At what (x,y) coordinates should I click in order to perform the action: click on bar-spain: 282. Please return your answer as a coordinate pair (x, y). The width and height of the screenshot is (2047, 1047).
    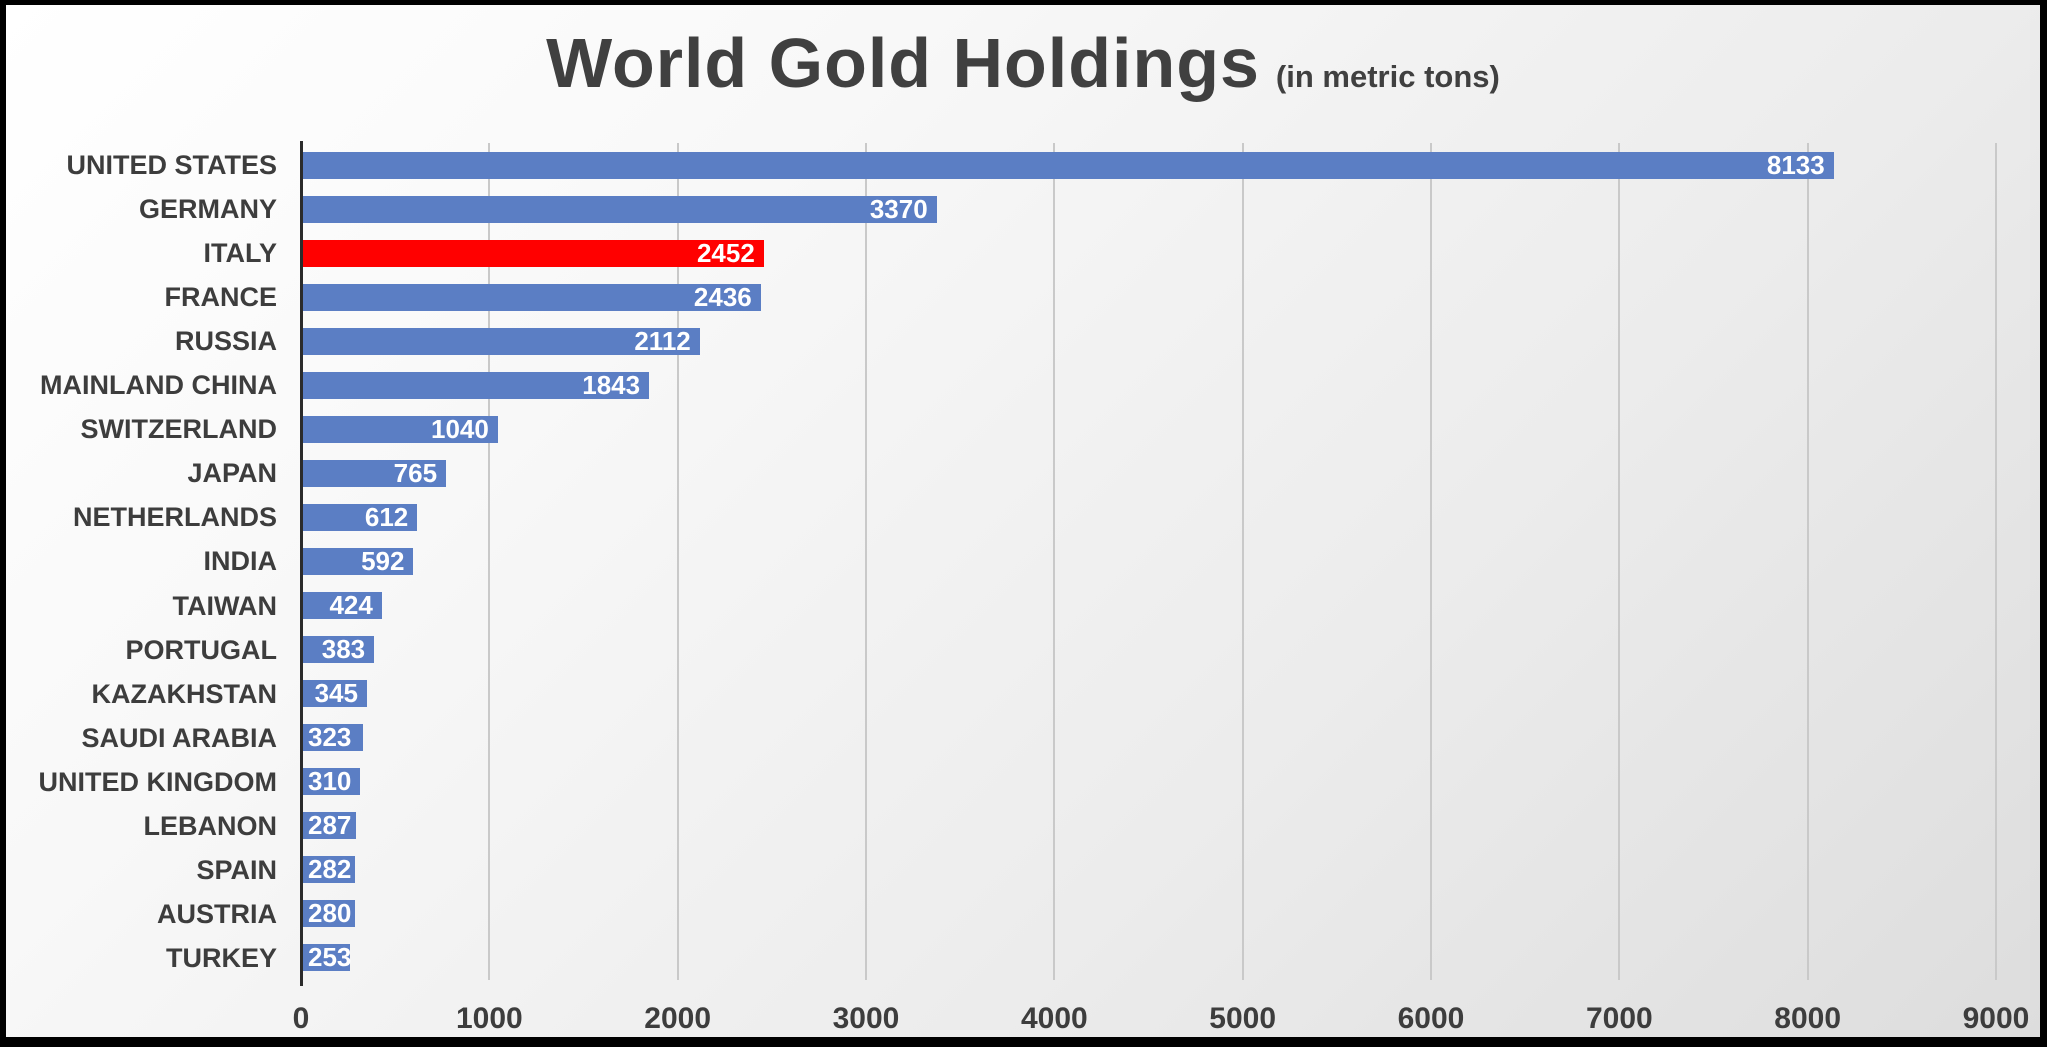
    Looking at the image, I should click on (329, 869).